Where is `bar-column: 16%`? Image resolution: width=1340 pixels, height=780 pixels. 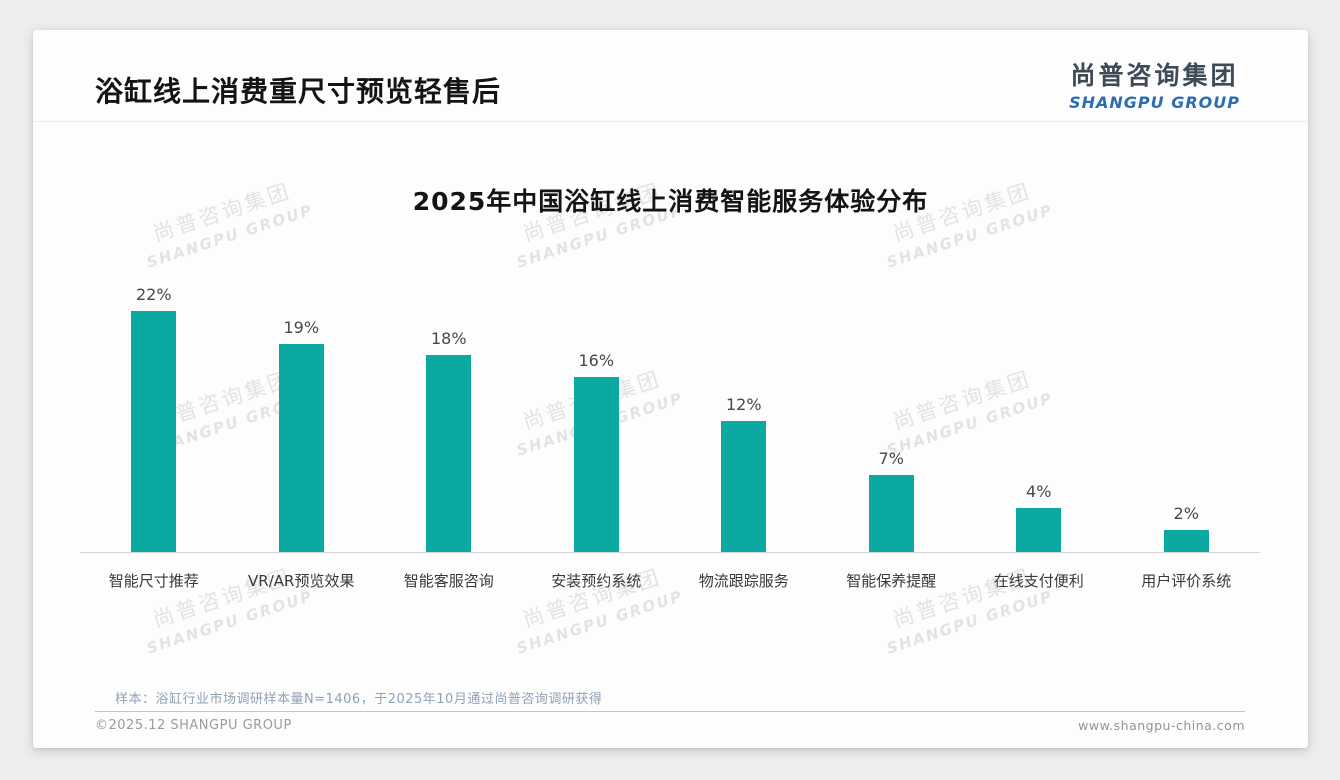
bar-column: 16% is located at coordinates (597, 451).